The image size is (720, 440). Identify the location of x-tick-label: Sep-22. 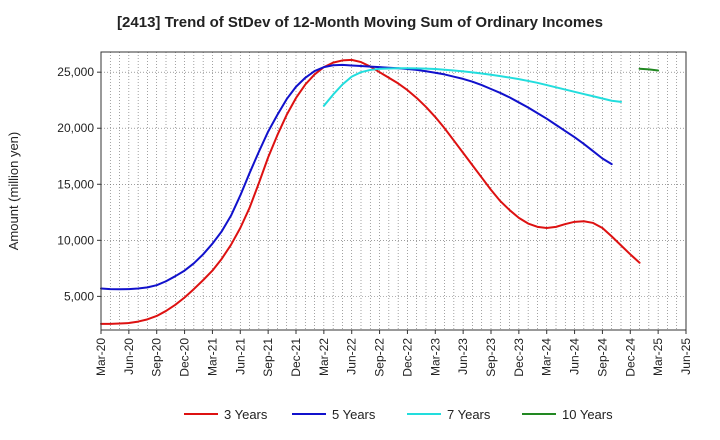
(380, 357).